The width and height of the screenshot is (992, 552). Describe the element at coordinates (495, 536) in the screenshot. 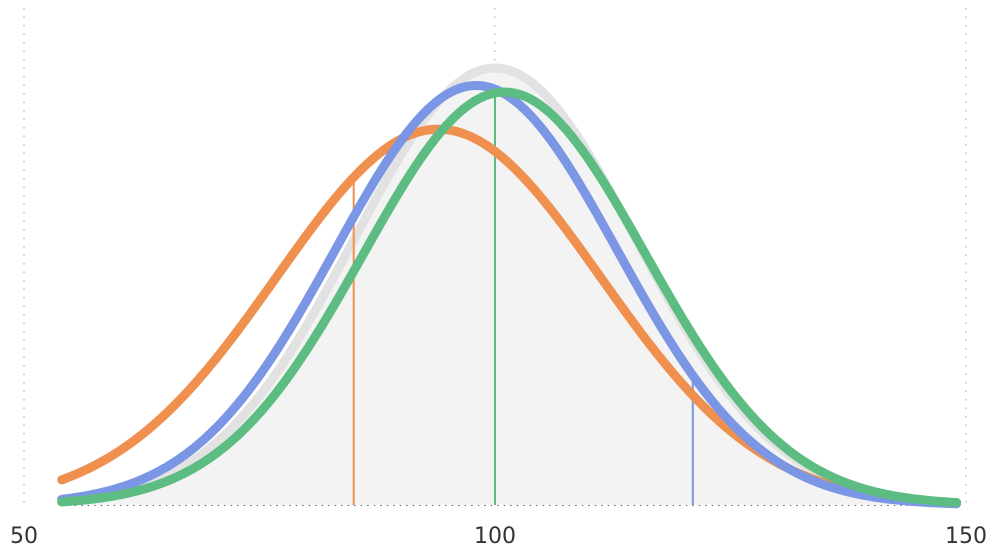

I see `x-tick-label-100: 100` at that location.